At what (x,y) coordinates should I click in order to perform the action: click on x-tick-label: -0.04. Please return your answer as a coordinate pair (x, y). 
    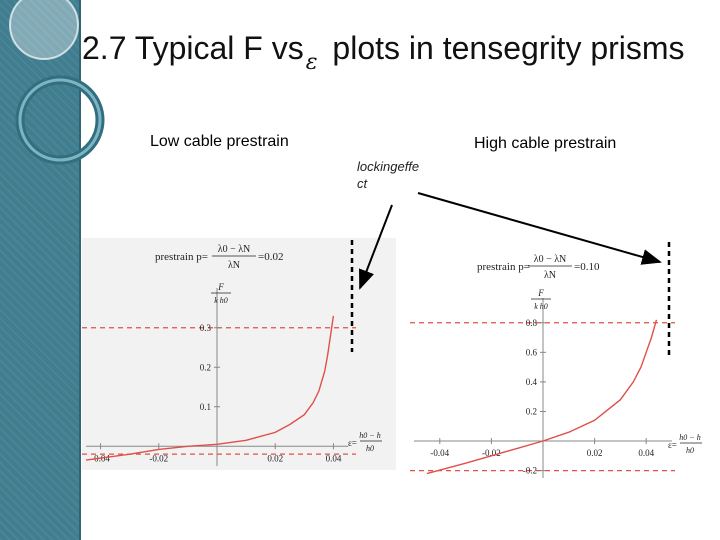
    Looking at the image, I should click on (439, 453).